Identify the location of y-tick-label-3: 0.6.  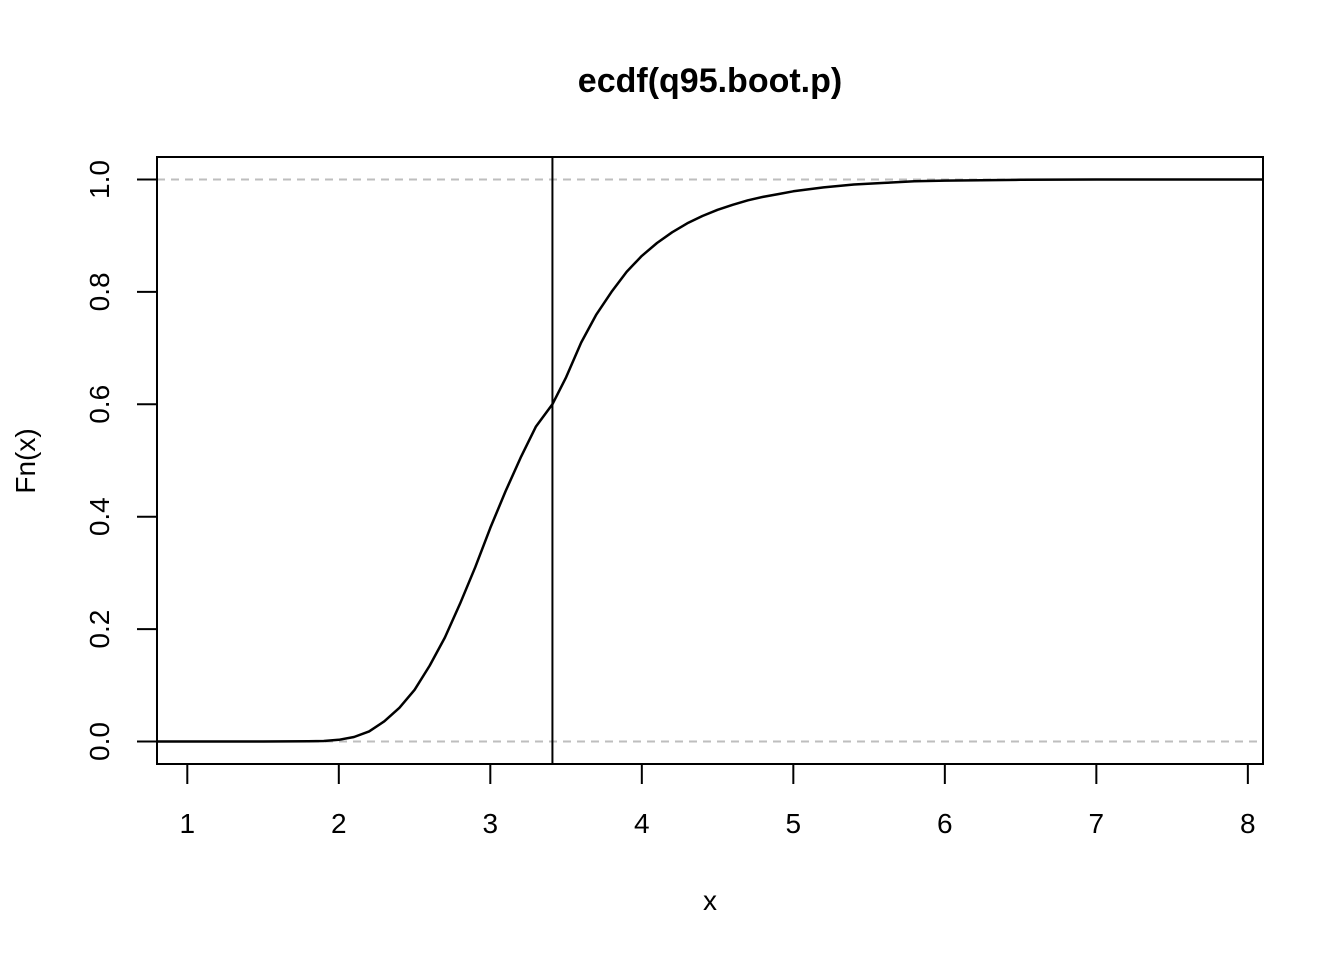
(99, 404).